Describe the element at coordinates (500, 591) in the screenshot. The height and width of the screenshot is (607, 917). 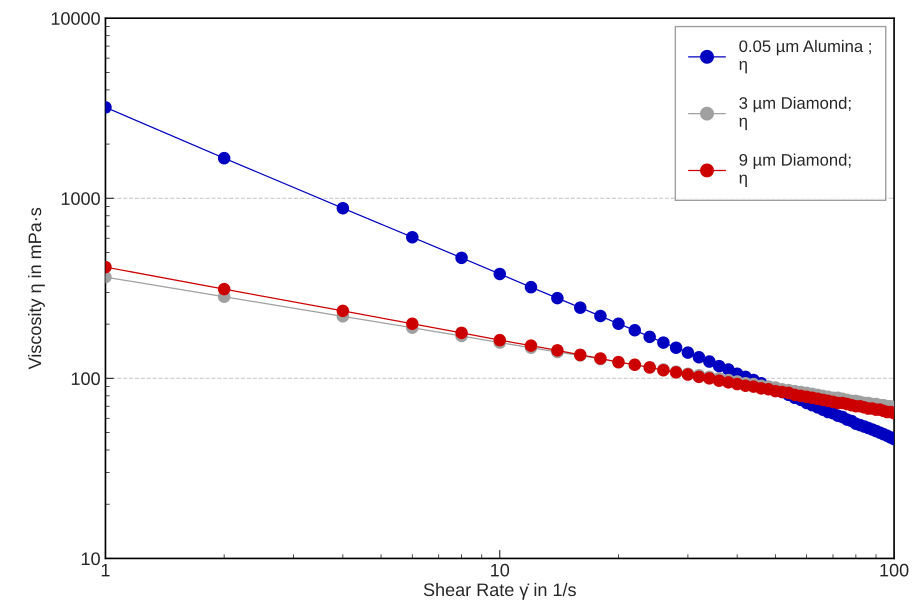
I see `x-axis-title: Shear Rate γ̇ in 1/s` at that location.